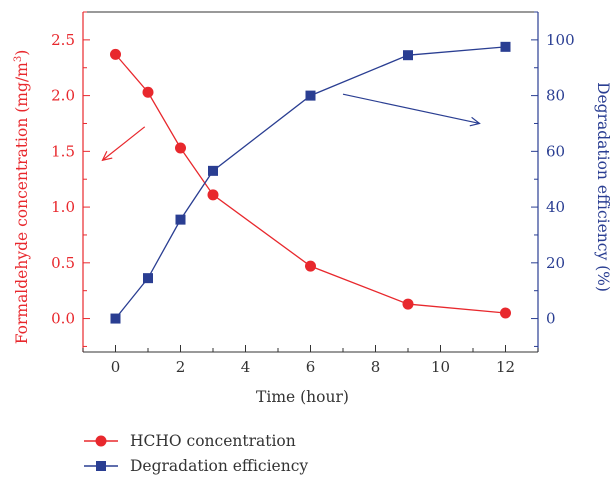 The width and height of the screenshot is (615, 487). Describe the element at coordinates (555, 96) in the screenshot. I see `right-y-tick-label: 80` at that location.